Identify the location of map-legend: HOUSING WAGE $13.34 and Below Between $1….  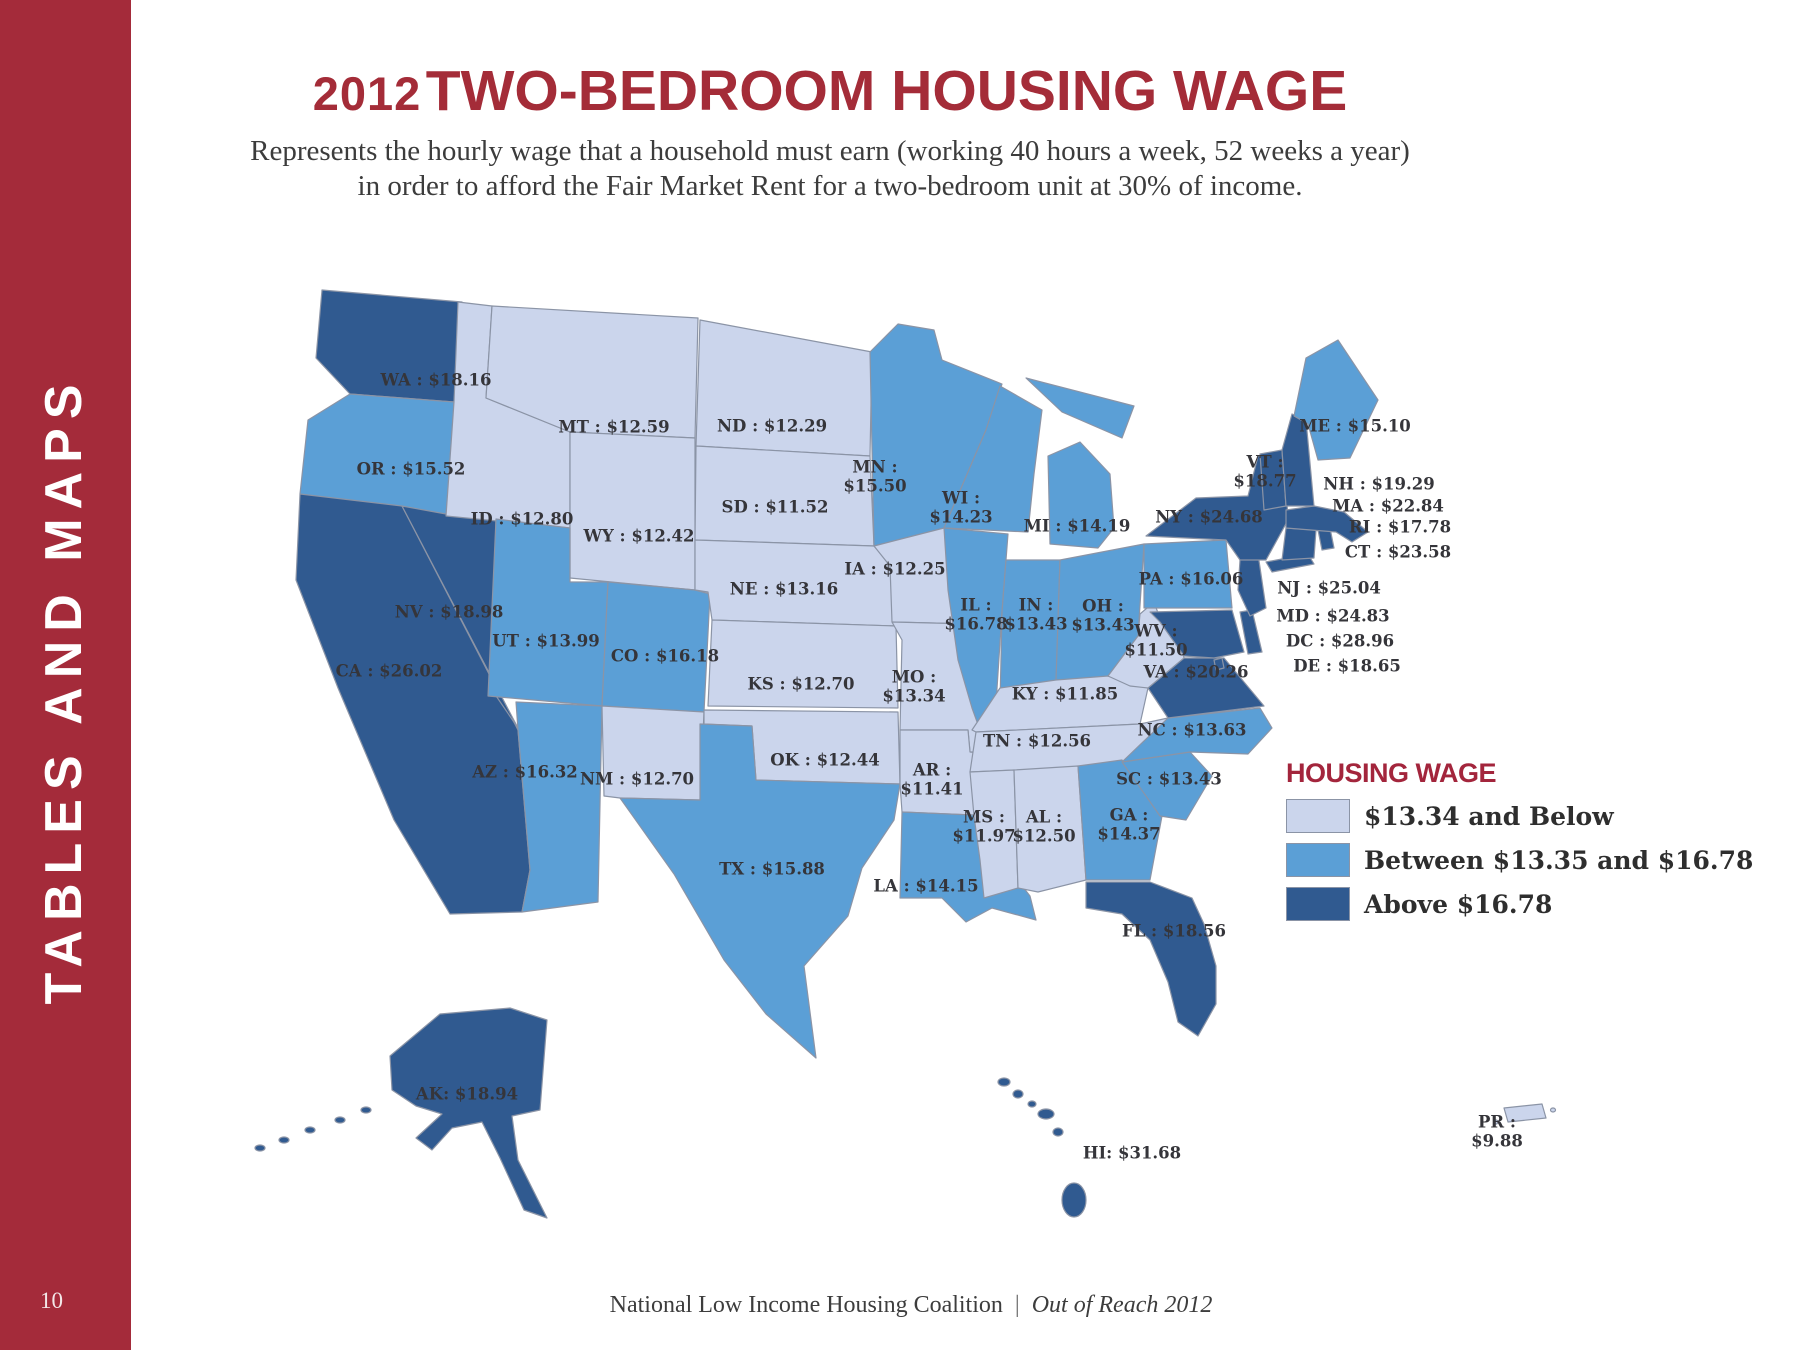
(1526, 839).